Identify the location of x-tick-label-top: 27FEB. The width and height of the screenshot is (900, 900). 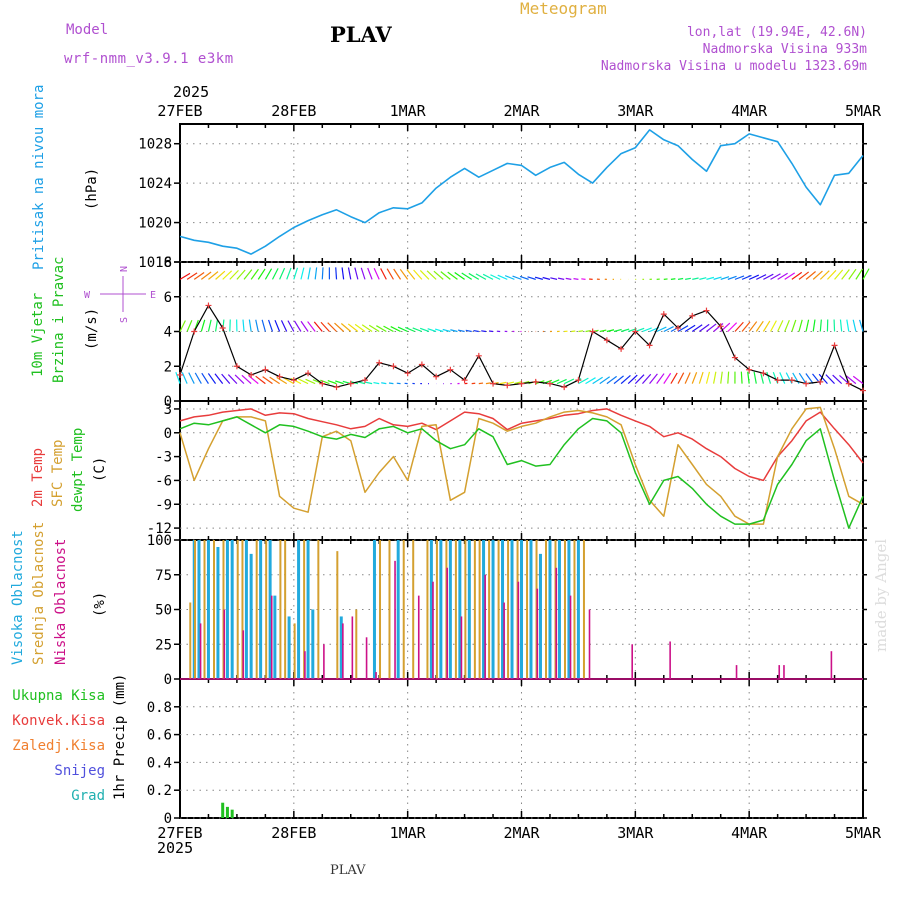
(179, 111).